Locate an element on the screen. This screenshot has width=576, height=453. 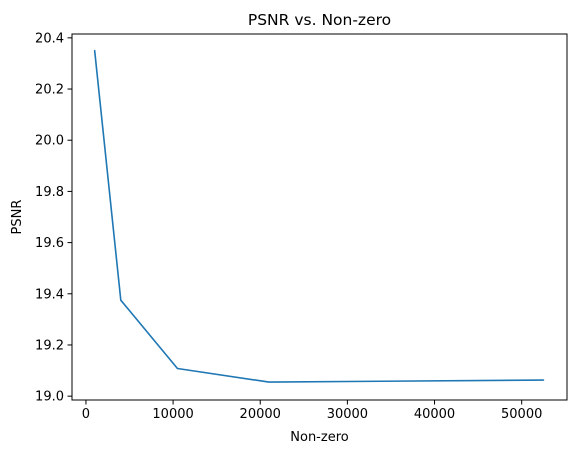
chart-title: PSNR vs. Non-zero is located at coordinates (319, 20).